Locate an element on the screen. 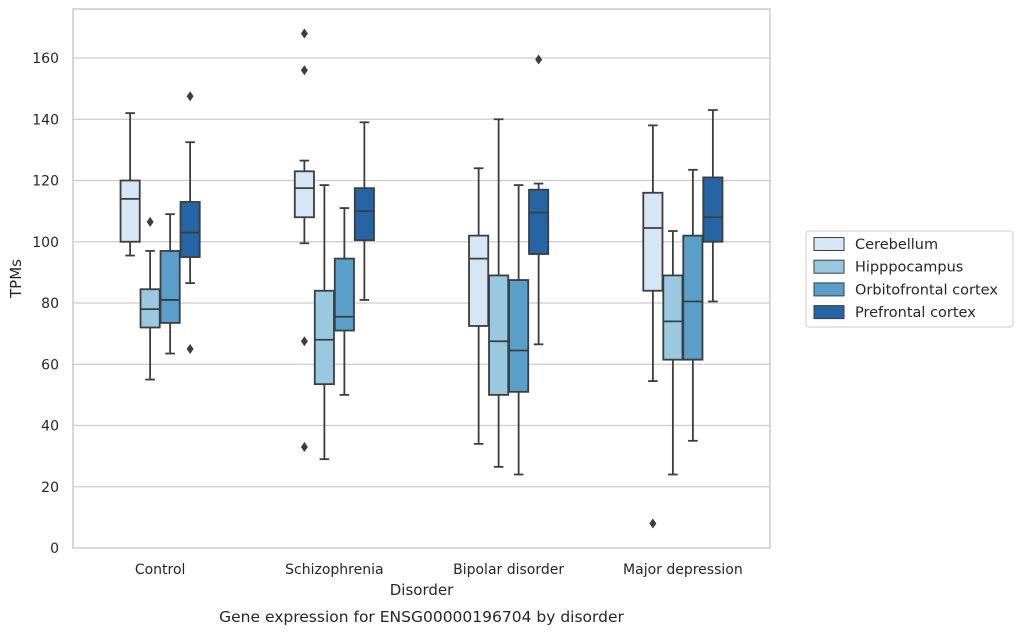 The image size is (1023, 634). y-tick-label: 0 is located at coordinates (54, 549).